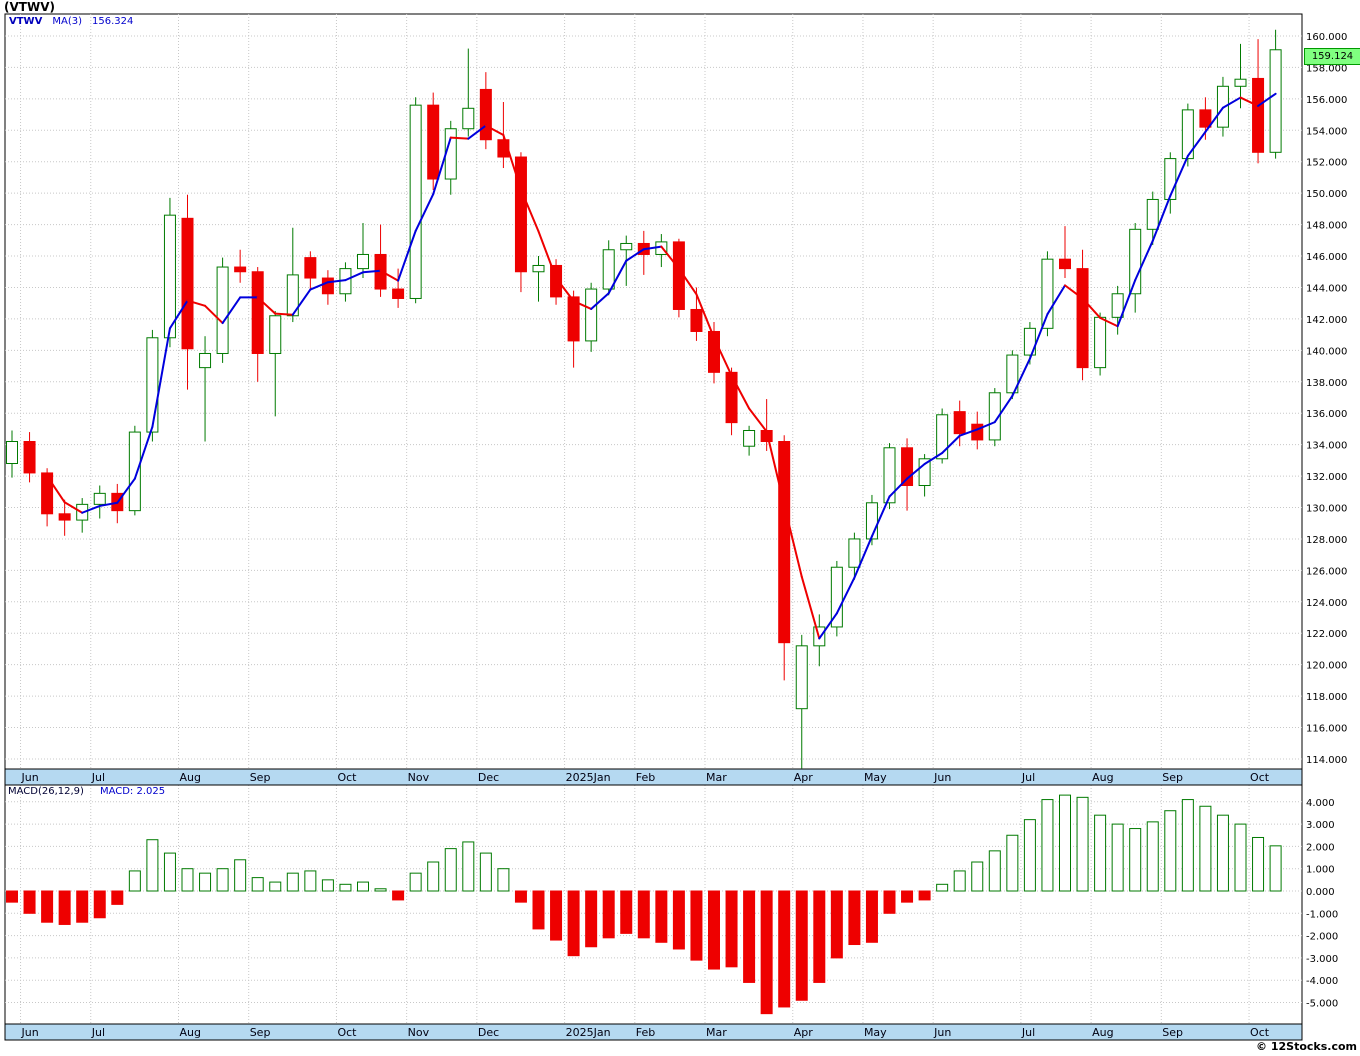 The image size is (1360, 1056). Describe the element at coordinates (1320, 847) in the screenshot. I see `svg-text: 2.000` at that location.